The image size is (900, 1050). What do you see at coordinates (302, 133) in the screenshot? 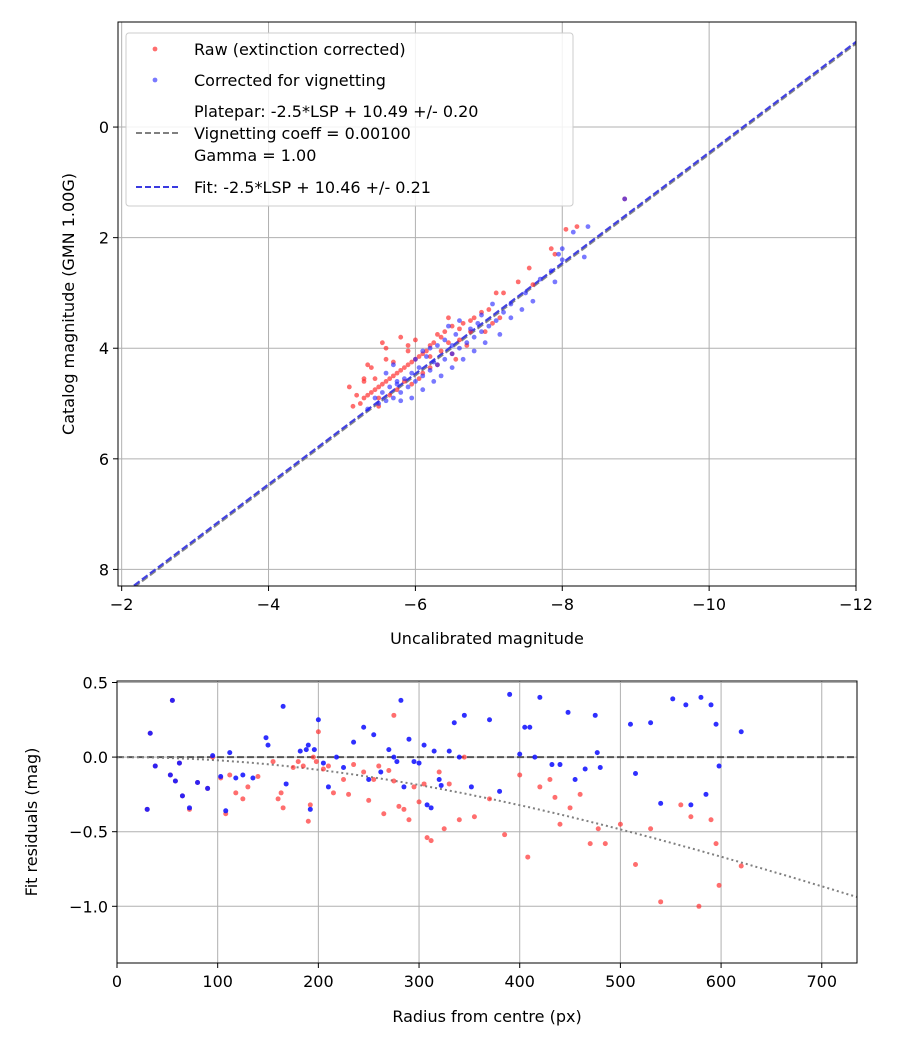
I see `legend-vignetting-label: Vignetting coeff = 0.00100` at bounding box center [302, 133].